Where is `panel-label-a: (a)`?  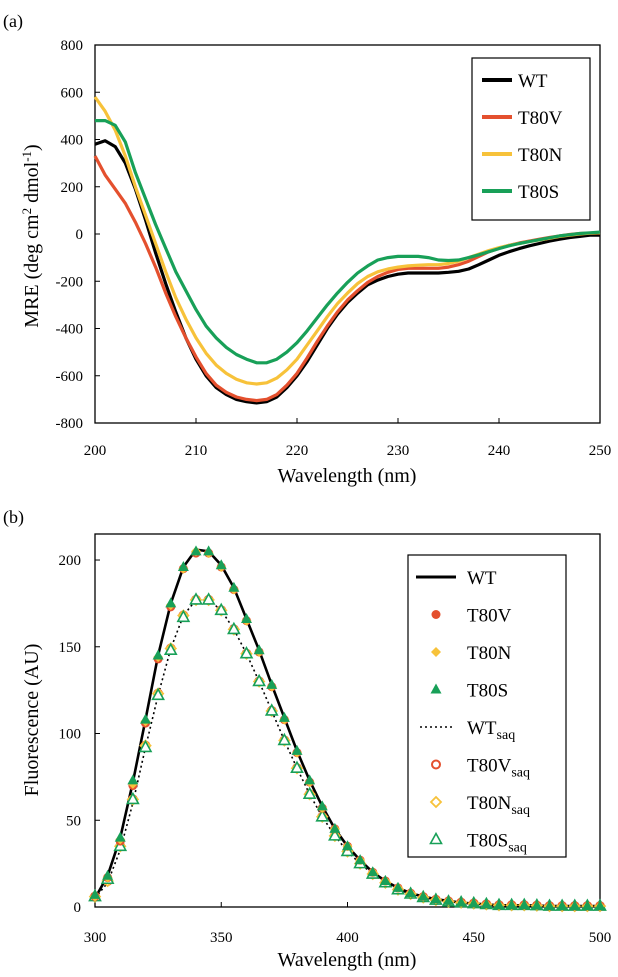 panel-label-a: (a) is located at coordinates (13, 21).